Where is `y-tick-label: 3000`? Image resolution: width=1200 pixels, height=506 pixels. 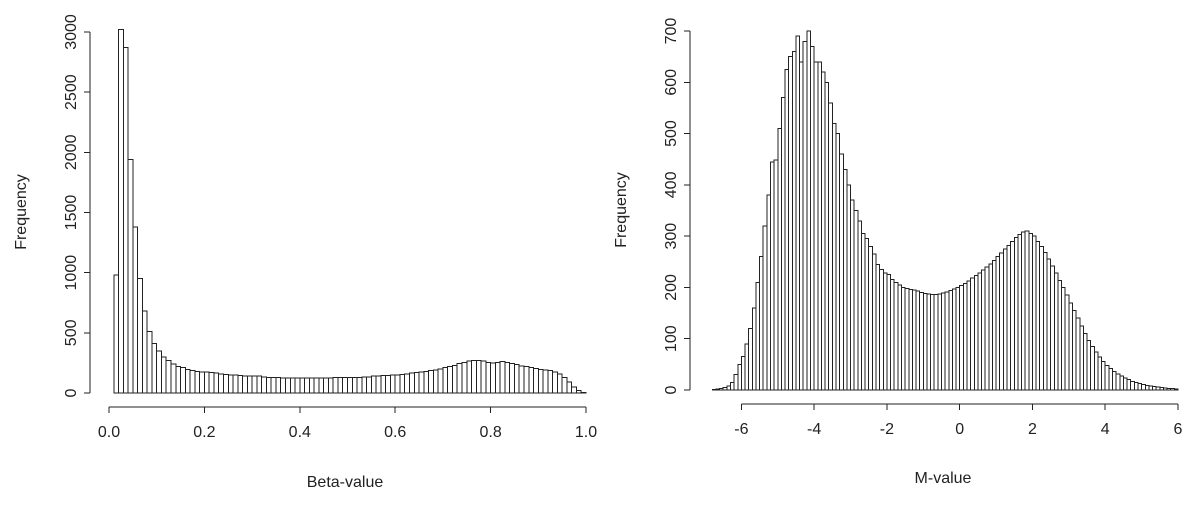 y-tick-label: 3000 is located at coordinates (71, 32).